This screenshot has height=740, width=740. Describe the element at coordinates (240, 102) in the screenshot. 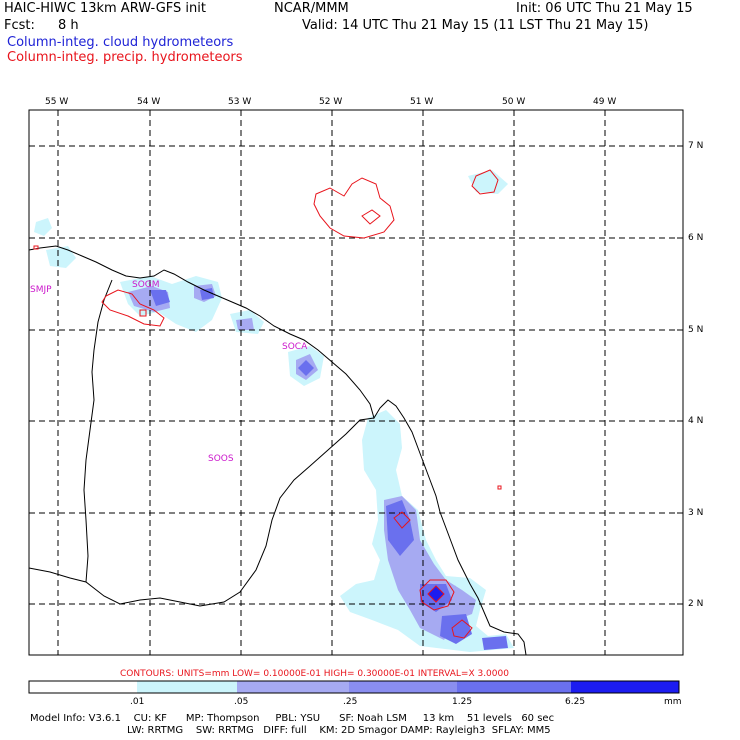

I see `lon-label: 53 W` at that location.